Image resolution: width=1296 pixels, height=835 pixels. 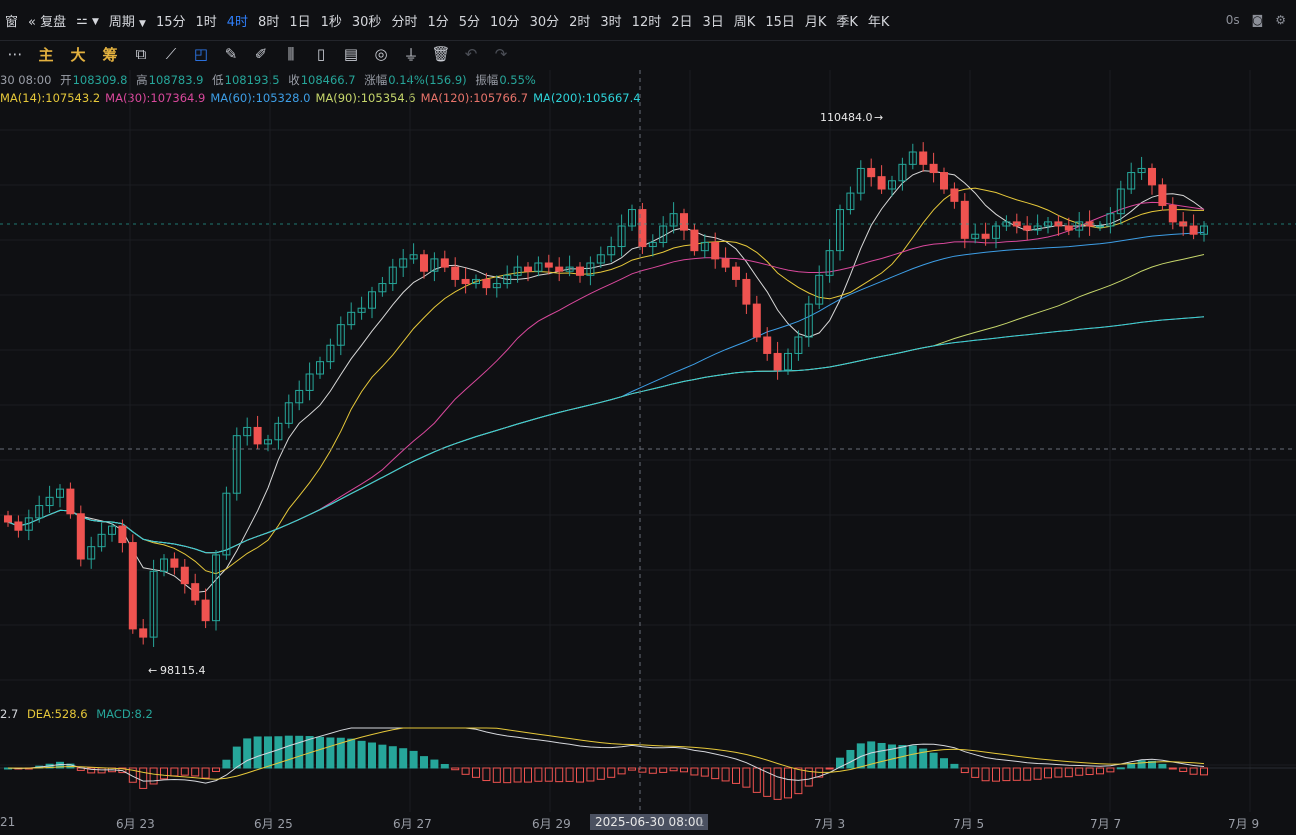 What do you see at coordinates (404, 22) in the screenshot?
I see `interval-7: 分时` at bounding box center [404, 22].